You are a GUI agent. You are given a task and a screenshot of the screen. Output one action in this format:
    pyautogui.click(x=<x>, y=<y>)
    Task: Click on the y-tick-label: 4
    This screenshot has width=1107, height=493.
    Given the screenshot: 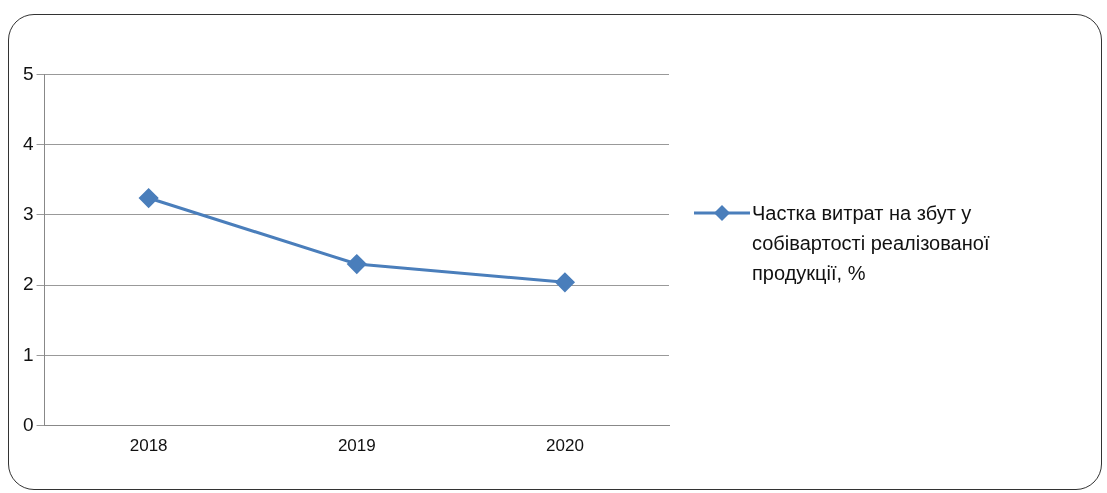 What is the action you would take?
    pyautogui.click(x=28, y=143)
    